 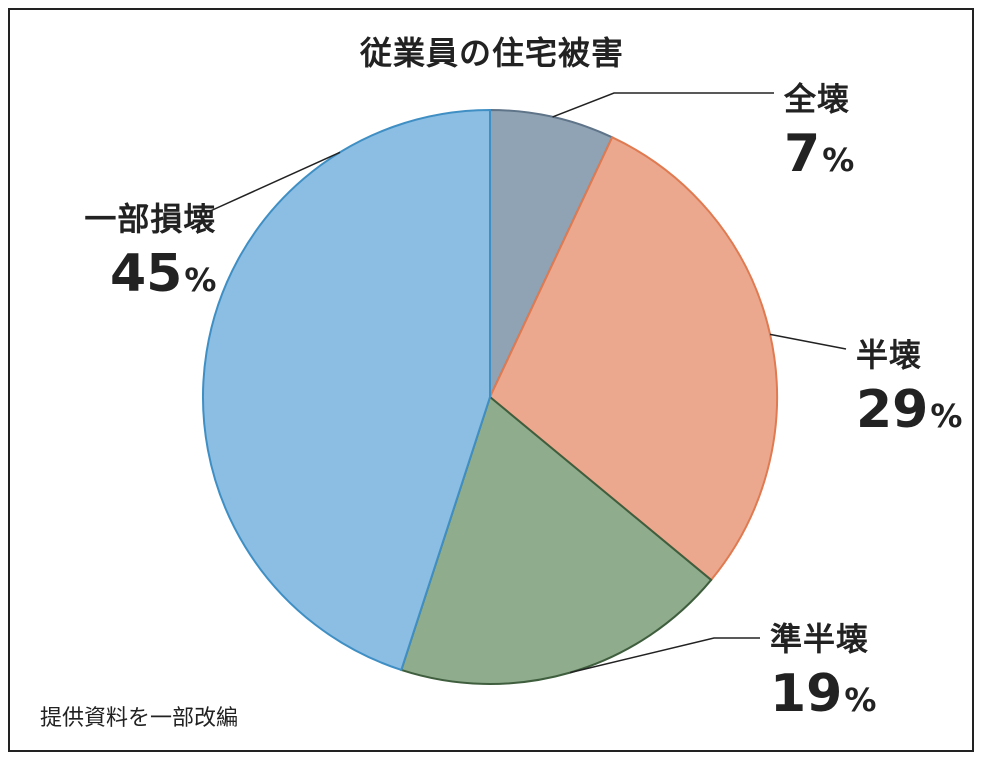 I want to click on slice-name: 半壊, so click(x=889, y=355).